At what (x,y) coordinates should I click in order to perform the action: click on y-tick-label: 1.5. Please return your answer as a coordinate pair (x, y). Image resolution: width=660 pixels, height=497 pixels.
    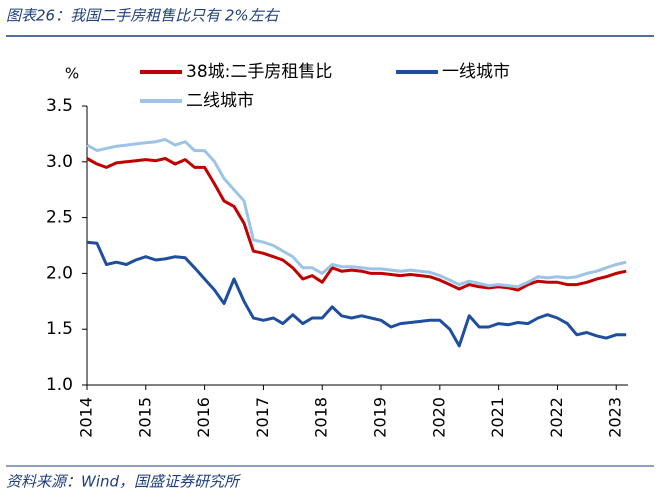
    Looking at the image, I should click on (59, 329).